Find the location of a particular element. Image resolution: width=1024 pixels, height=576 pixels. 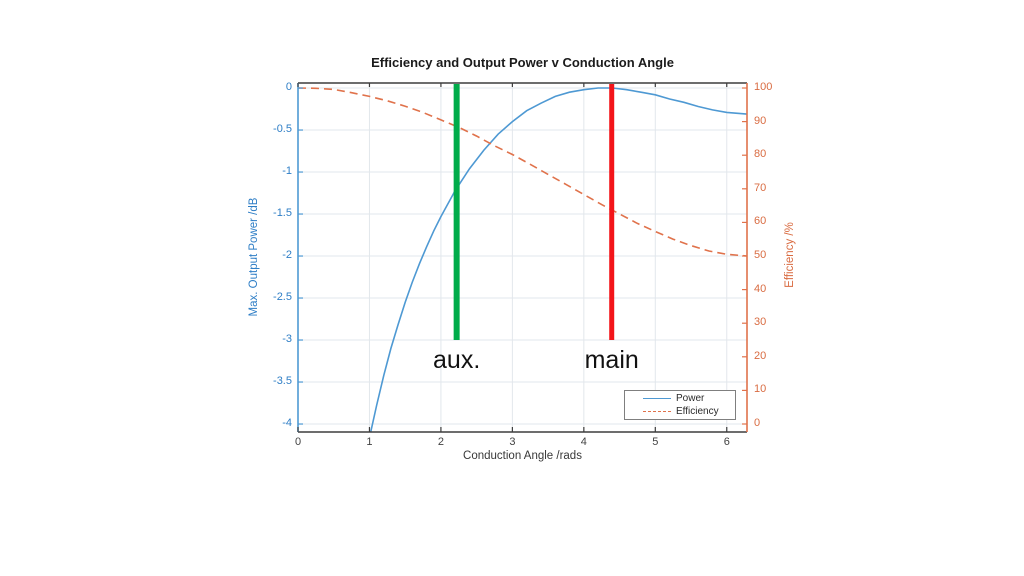

right-y-tick-label: 20 is located at coordinates (760, 355).